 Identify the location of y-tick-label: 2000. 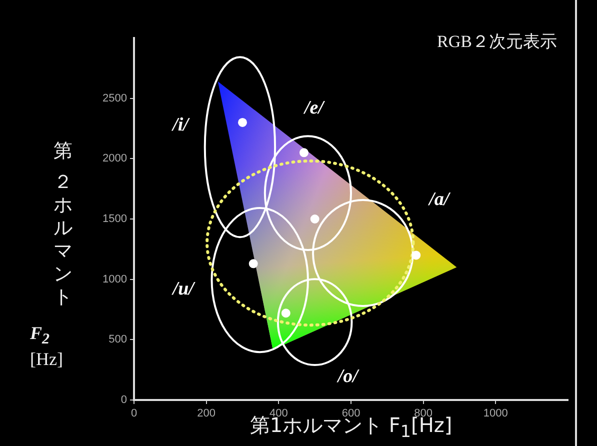
(114, 158).